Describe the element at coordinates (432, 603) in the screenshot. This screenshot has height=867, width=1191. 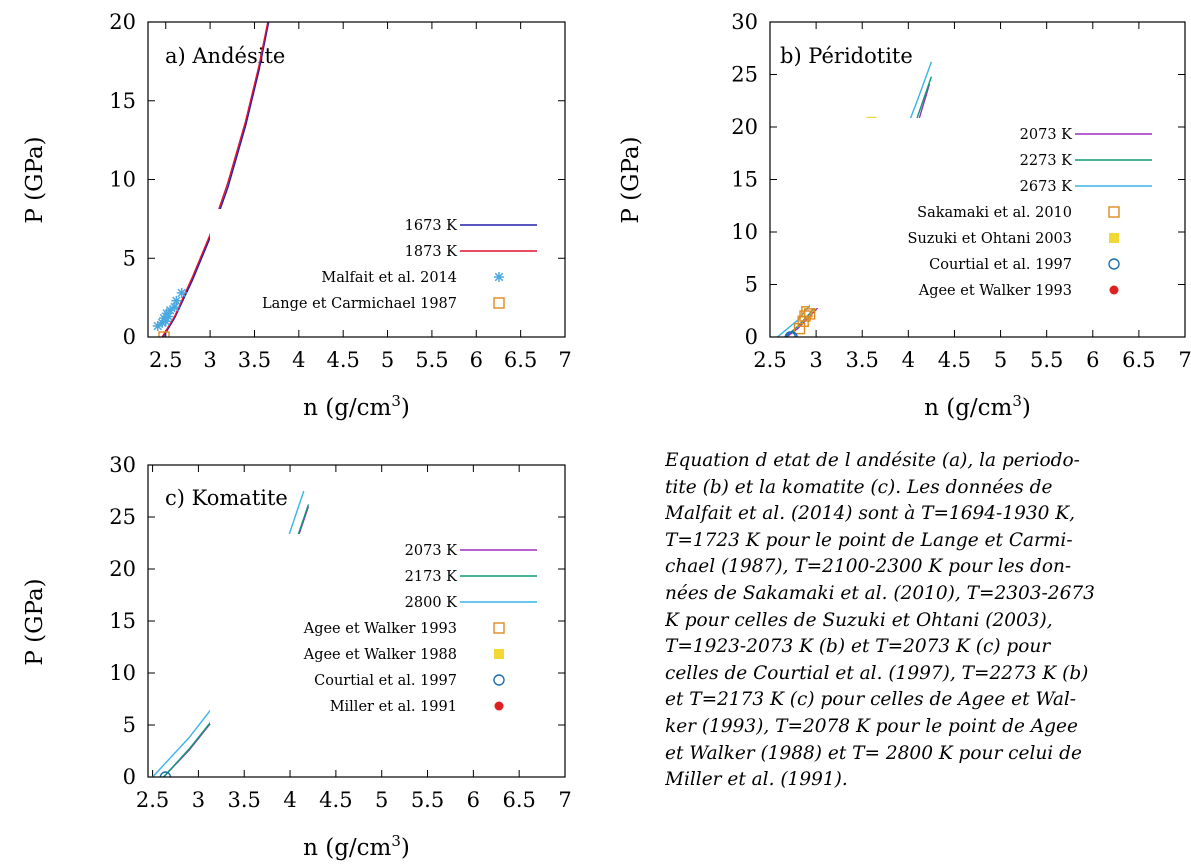
I see `legend-label: 2800 K` at that location.